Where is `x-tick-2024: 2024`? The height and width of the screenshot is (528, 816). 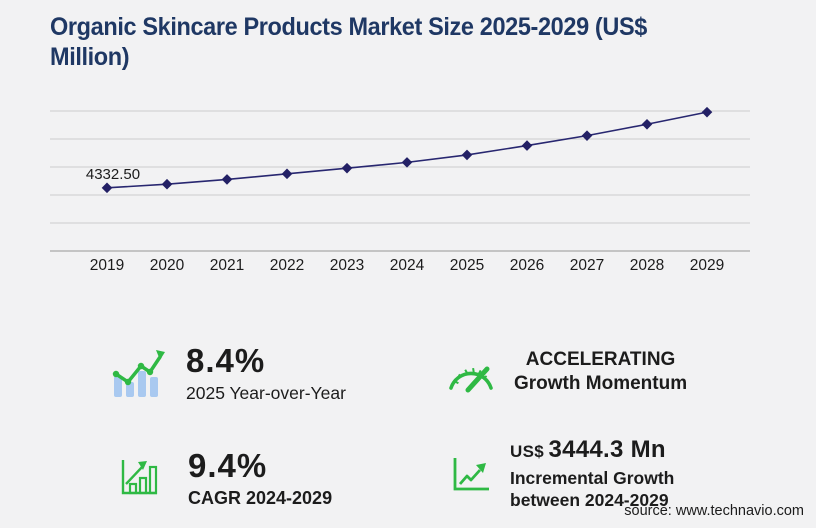 x-tick-2024: 2024 is located at coordinates (407, 265).